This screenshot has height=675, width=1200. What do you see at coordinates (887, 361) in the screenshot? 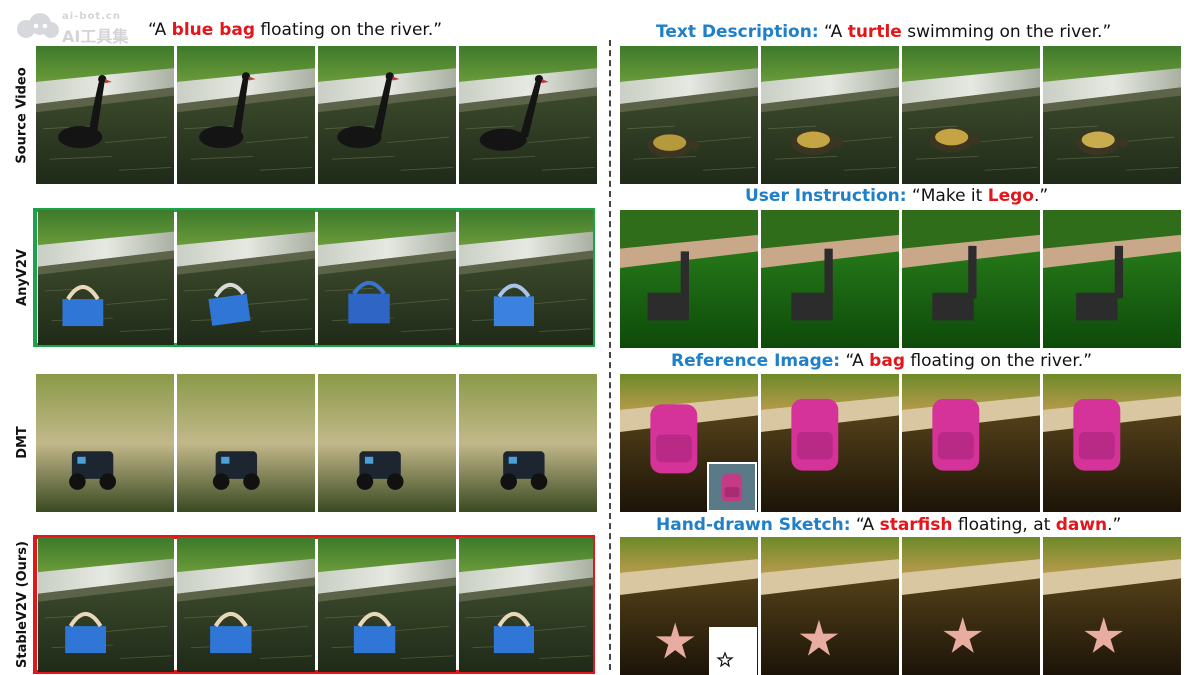
I see `caption-highlight: bag` at bounding box center [887, 361].